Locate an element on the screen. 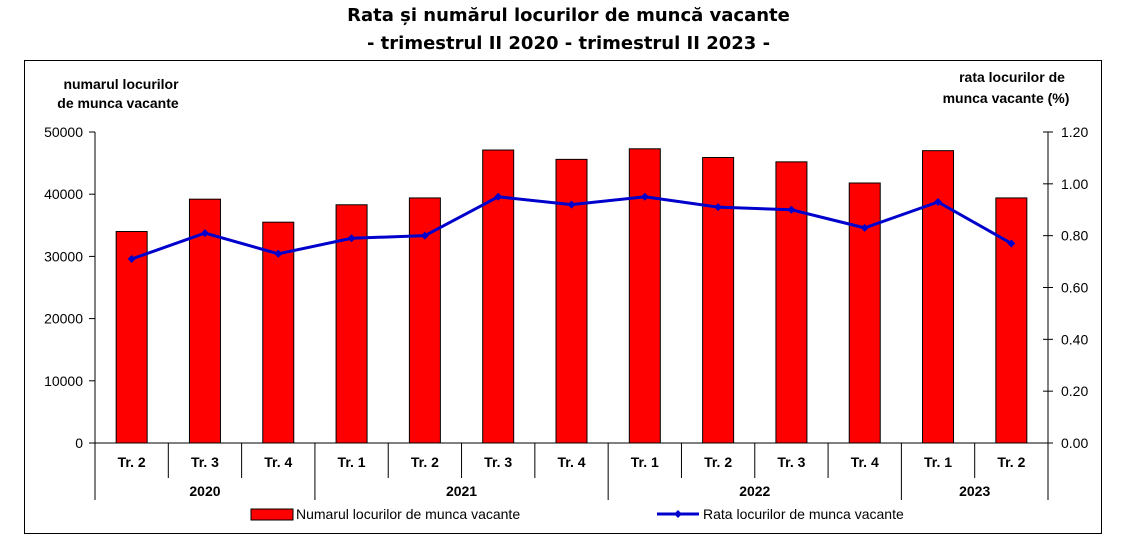 The height and width of the screenshot is (546, 1137). x-year-label: 2020 is located at coordinates (204, 491).